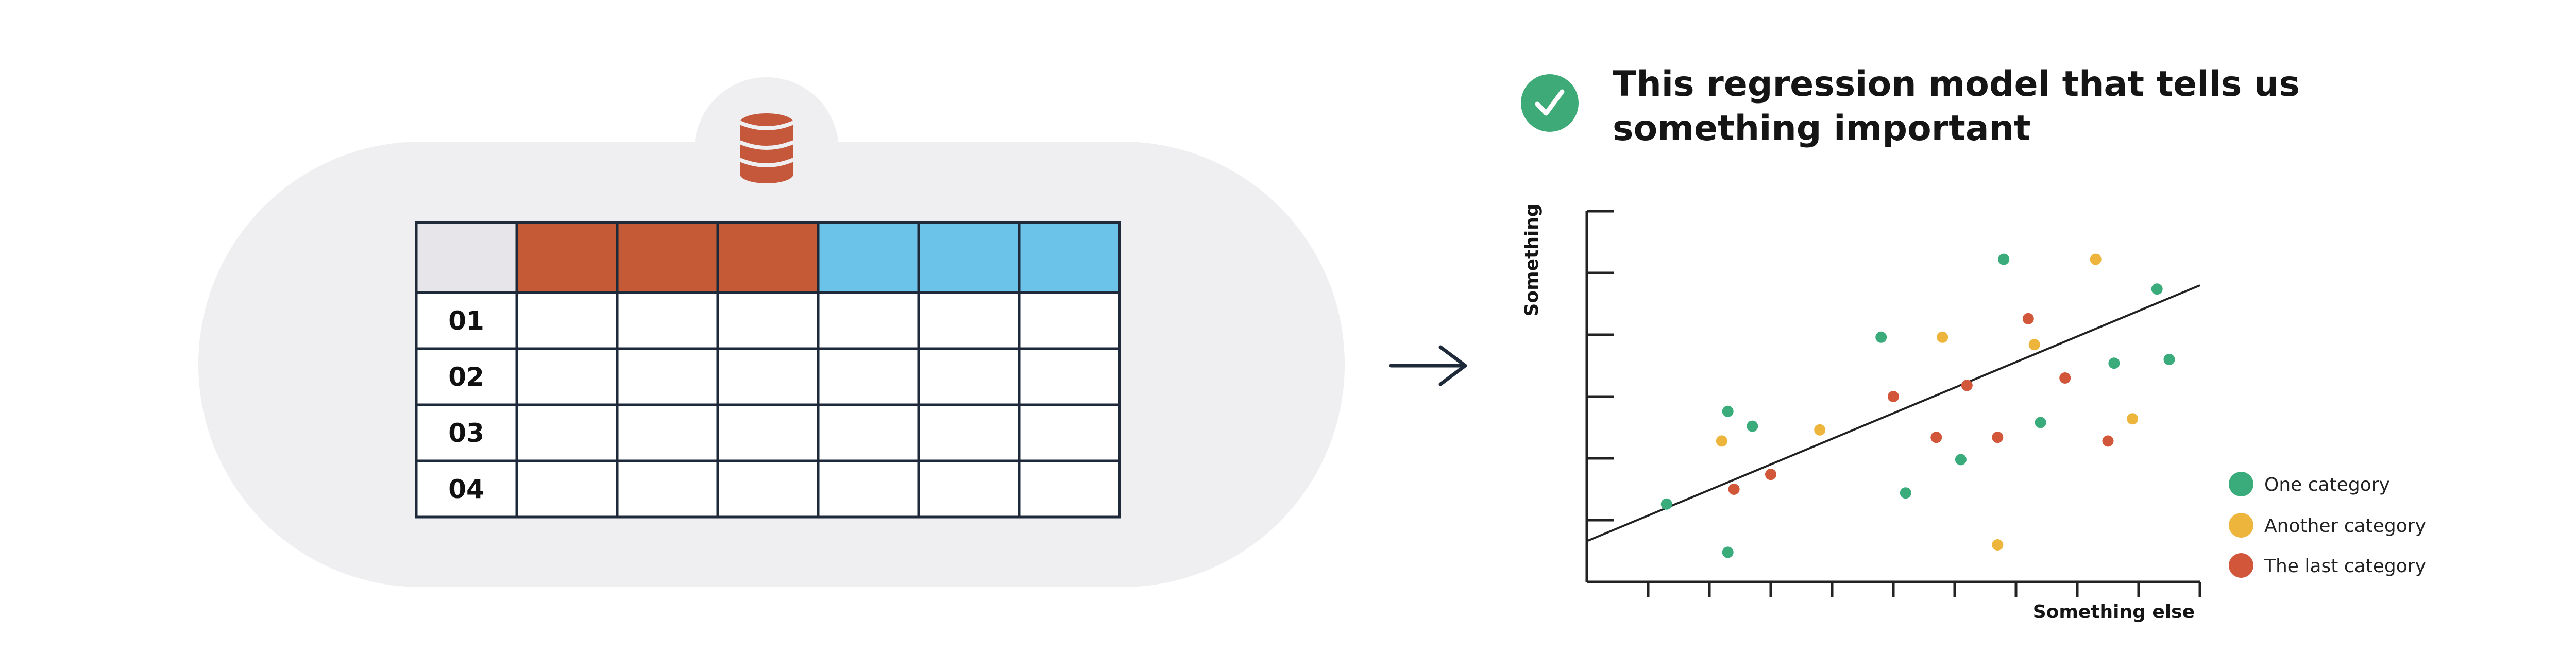  I want to click on regression-line, so click(1893, 413).